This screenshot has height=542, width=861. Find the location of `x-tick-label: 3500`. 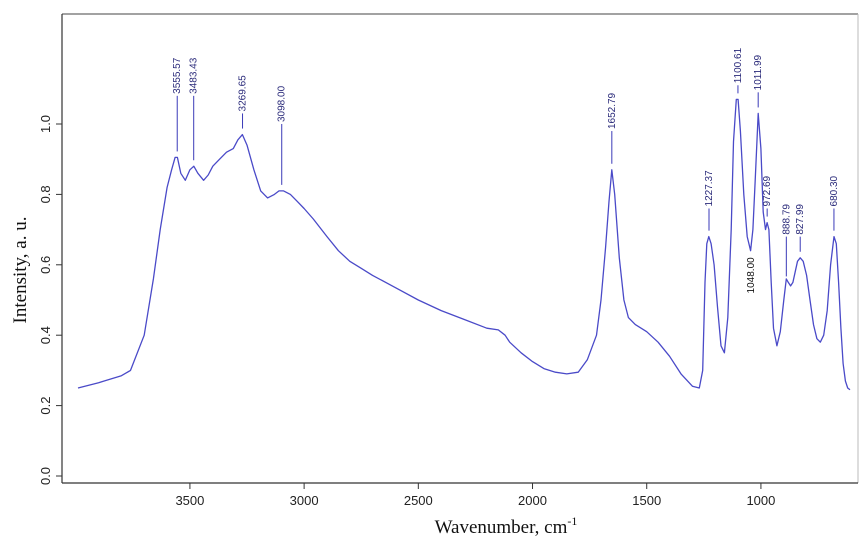

x-tick-label: 3500 is located at coordinates (189, 500).